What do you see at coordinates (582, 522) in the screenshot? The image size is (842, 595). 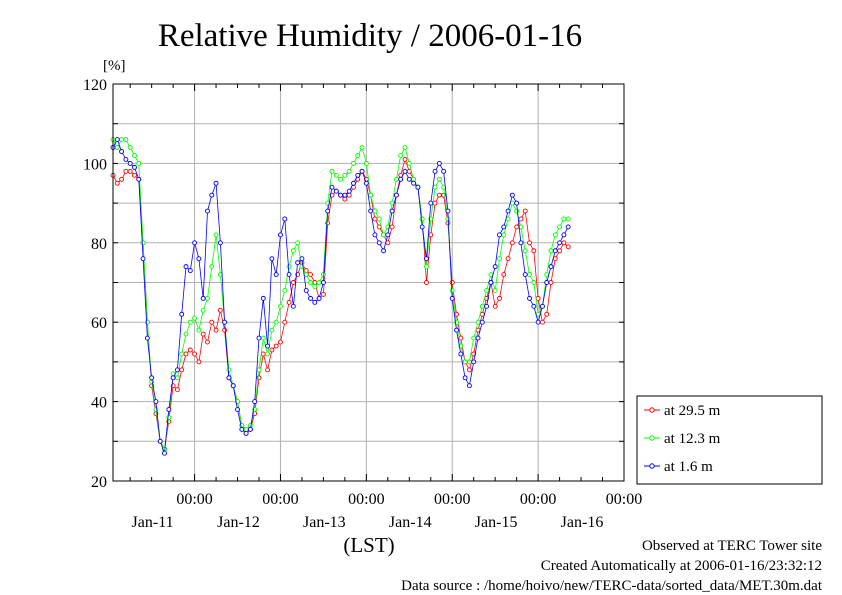 I see `x-tick-date-label: Jan-16` at bounding box center [582, 522].